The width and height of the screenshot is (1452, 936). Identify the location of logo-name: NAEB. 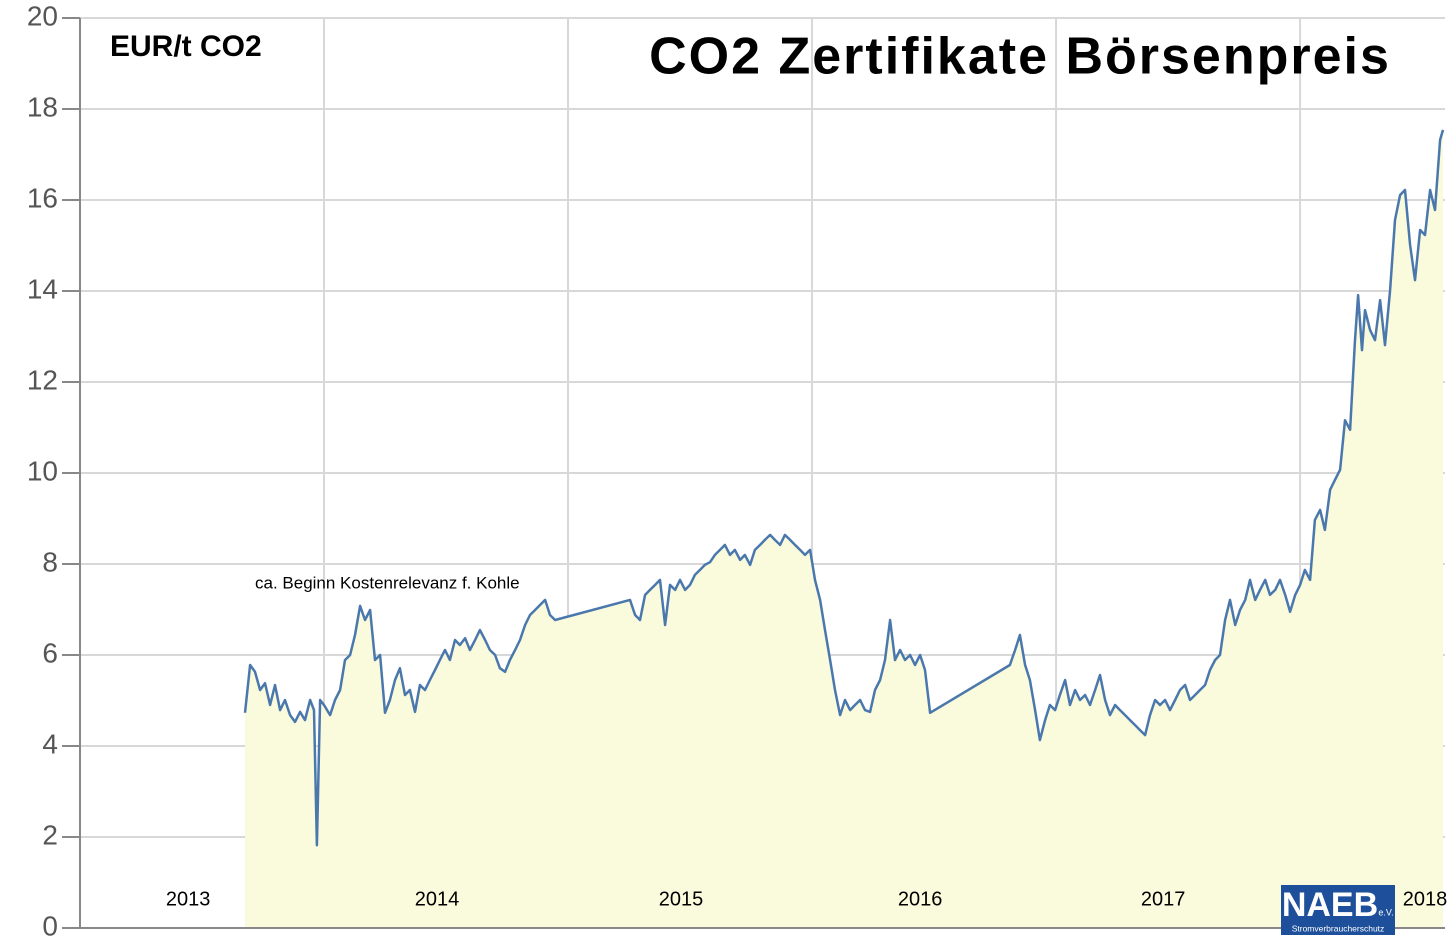
(1330, 905).